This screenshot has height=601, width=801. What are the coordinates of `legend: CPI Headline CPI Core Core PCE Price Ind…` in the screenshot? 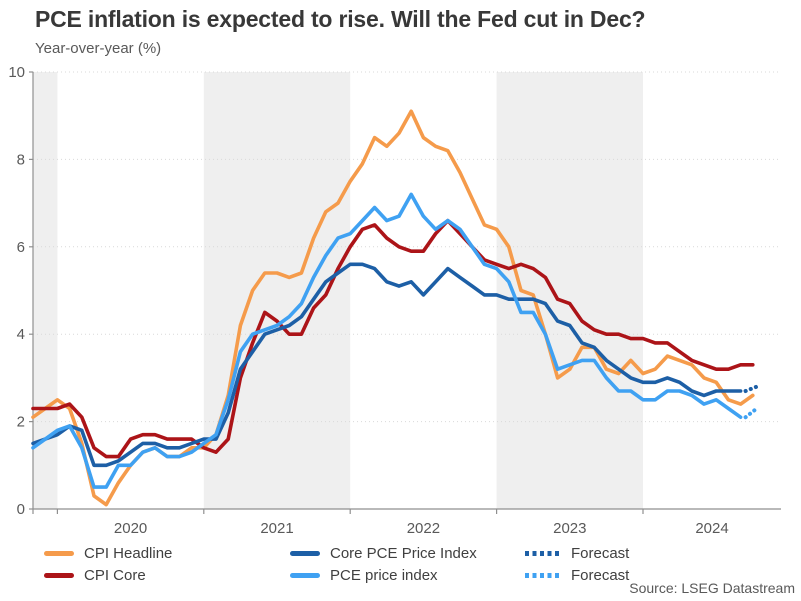 It's located at (336, 564).